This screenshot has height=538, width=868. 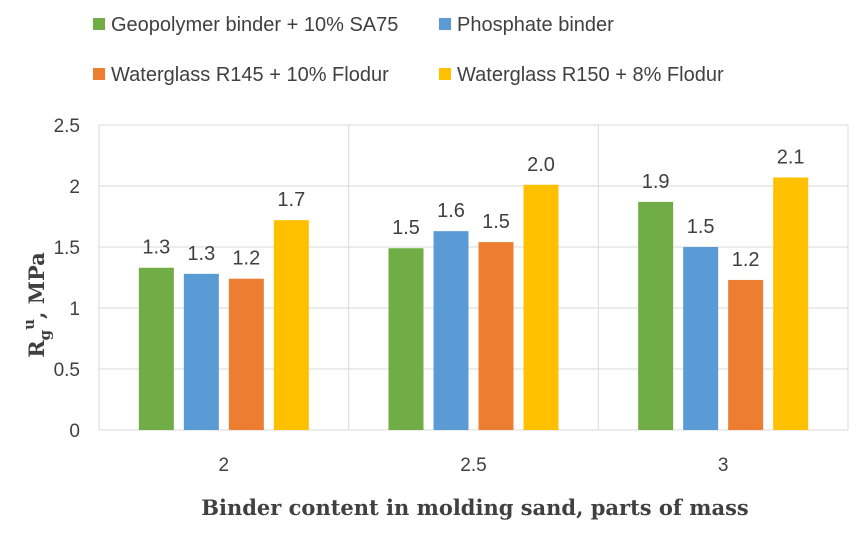 What do you see at coordinates (74, 309) in the screenshot?
I see `y-tick-label: 1` at bounding box center [74, 309].